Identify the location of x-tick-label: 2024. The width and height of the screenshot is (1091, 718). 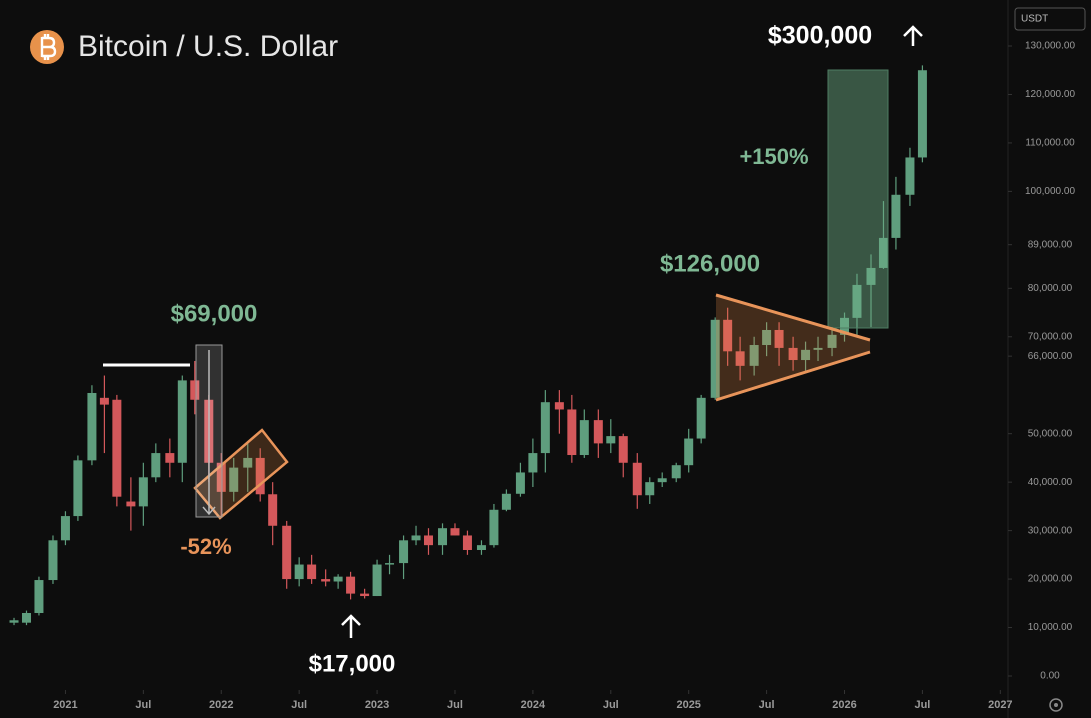
(533, 705).